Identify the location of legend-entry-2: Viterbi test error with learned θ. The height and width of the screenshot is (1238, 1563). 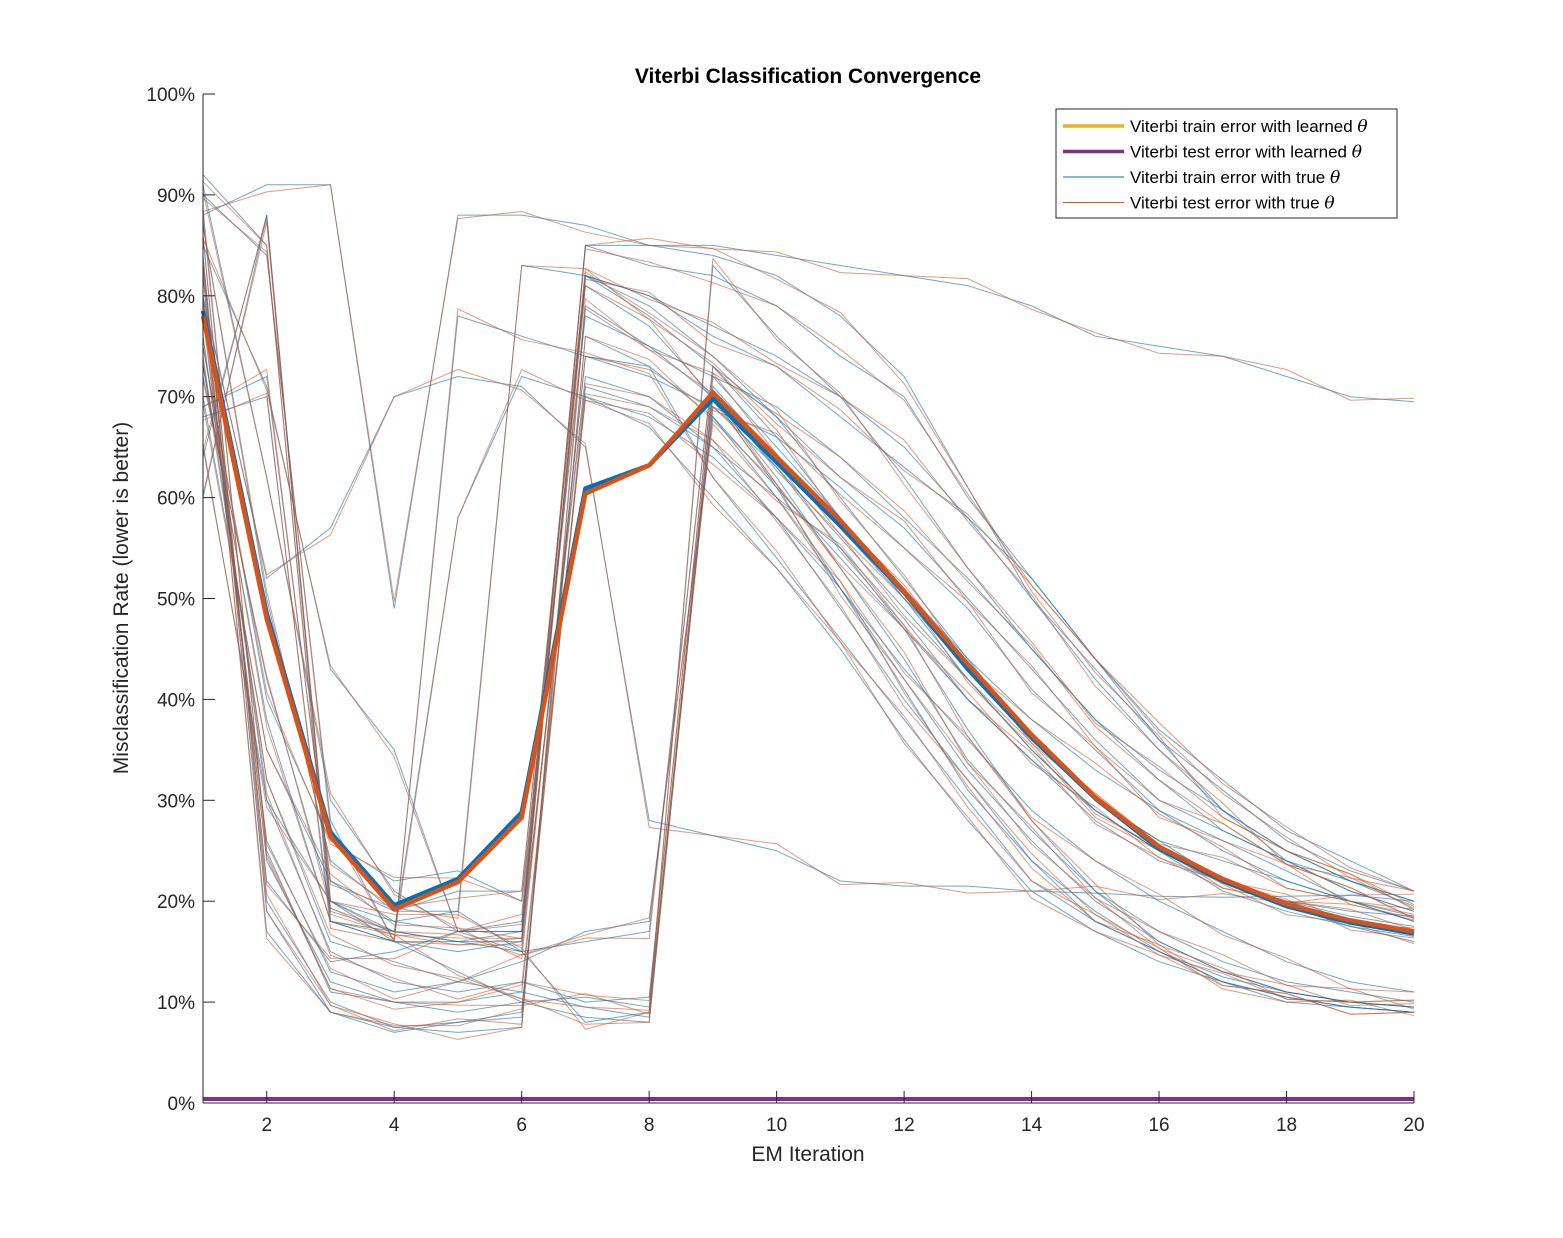
(1246, 153).